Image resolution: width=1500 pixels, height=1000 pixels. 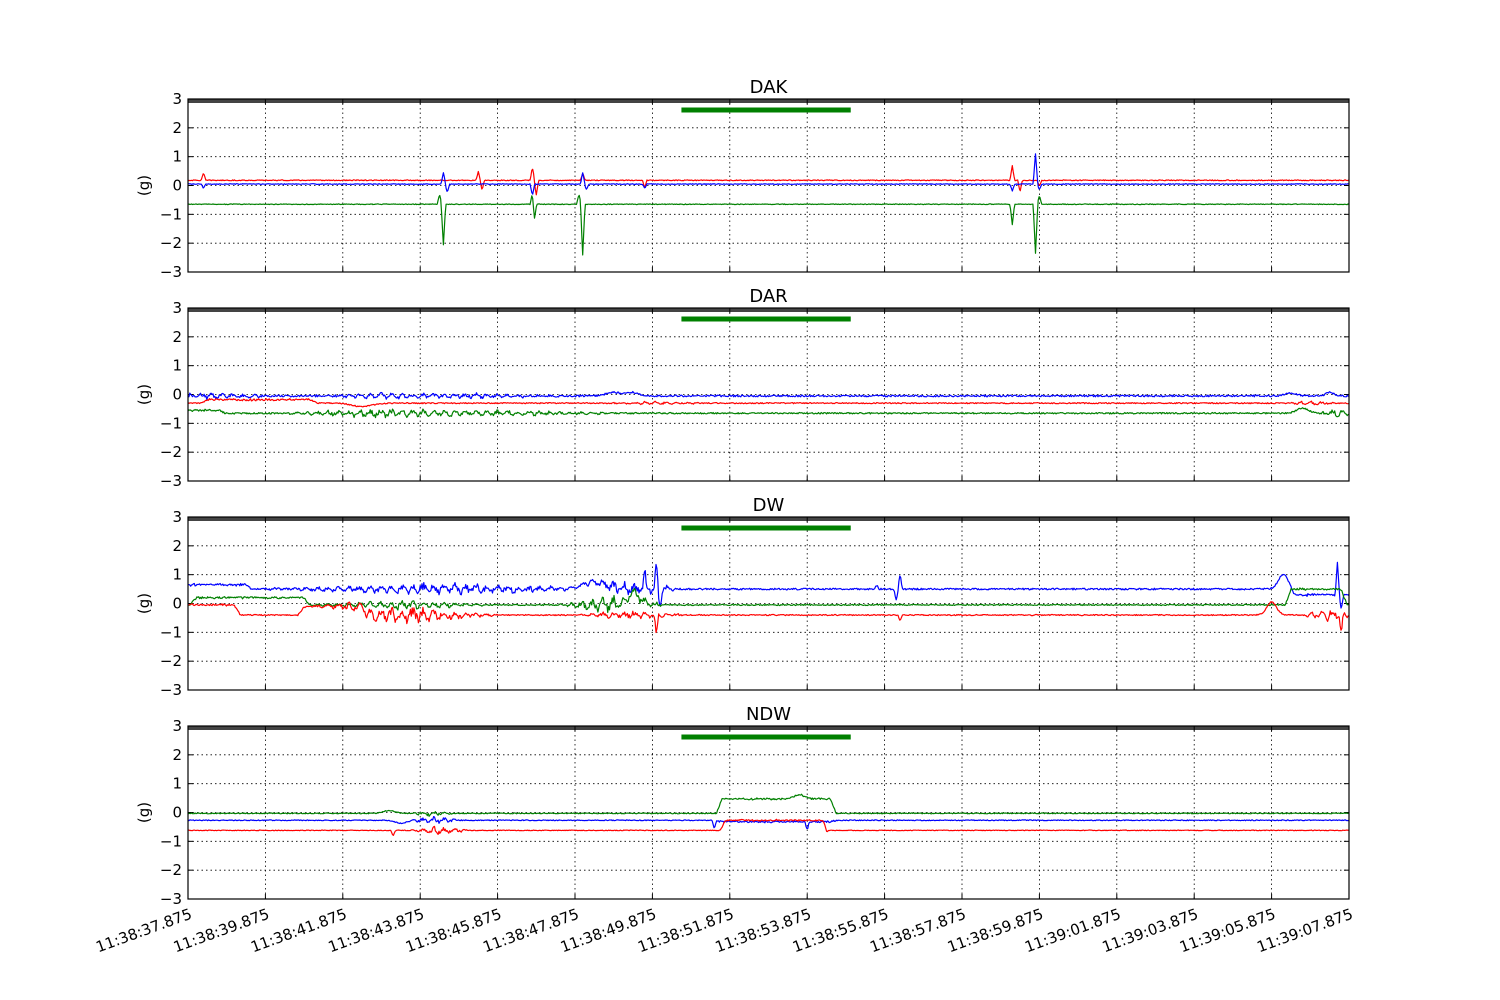 What do you see at coordinates (768, 296) in the screenshot?
I see `panel-title: DAR` at bounding box center [768, 296].